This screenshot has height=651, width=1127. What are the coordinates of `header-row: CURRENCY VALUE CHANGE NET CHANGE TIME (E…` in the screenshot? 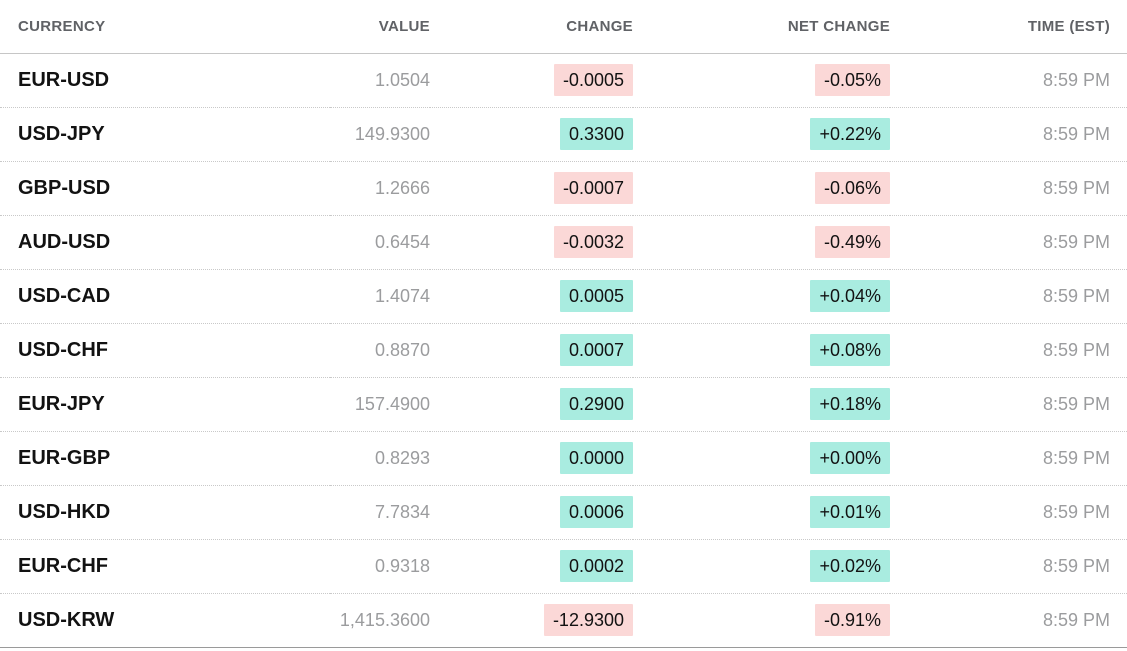 It's located at (563, 27).